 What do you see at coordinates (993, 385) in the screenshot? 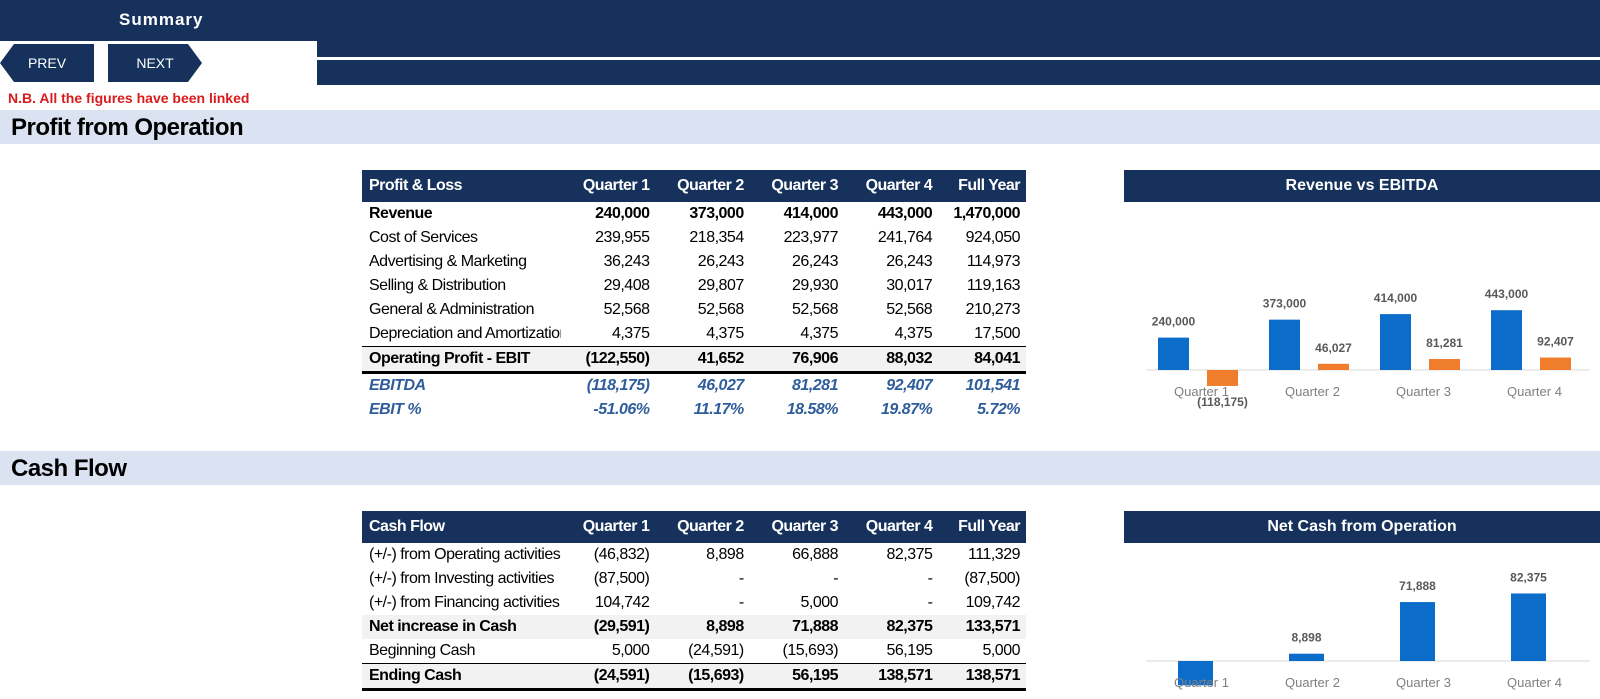
I see `table-cell: 101,541` at bounding box center [993, 385].